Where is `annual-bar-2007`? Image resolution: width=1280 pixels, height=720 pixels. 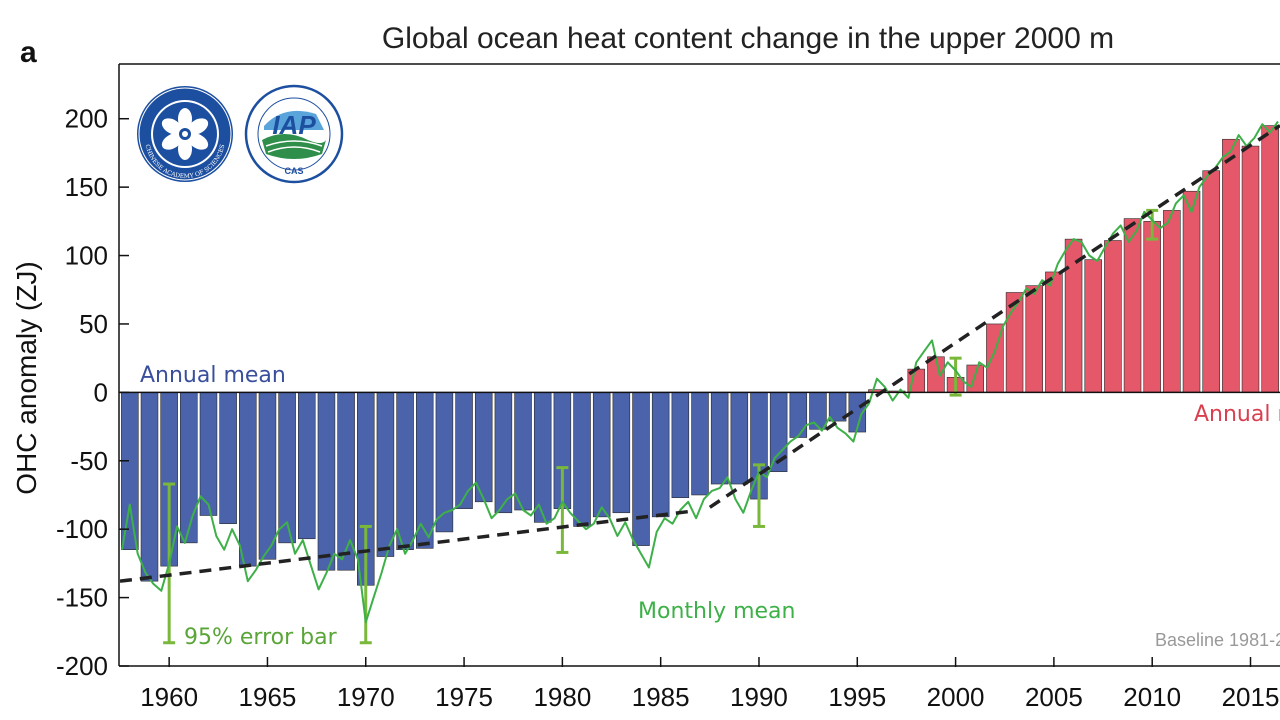
annual-bar-2007 is located at coordinates (1093, 326).